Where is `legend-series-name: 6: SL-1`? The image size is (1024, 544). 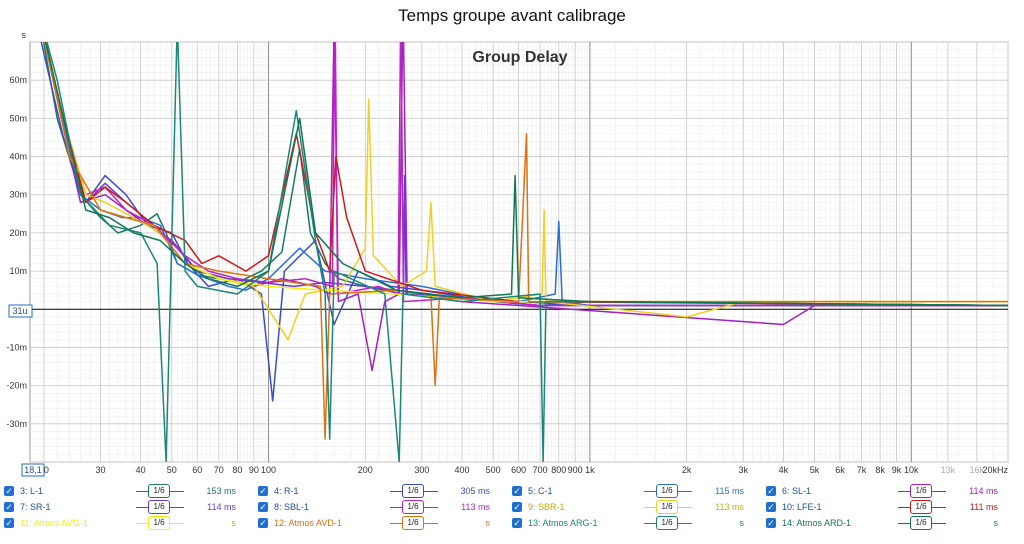
legend-series-name: 6: SL-1 is located at coordinates (797, 491).